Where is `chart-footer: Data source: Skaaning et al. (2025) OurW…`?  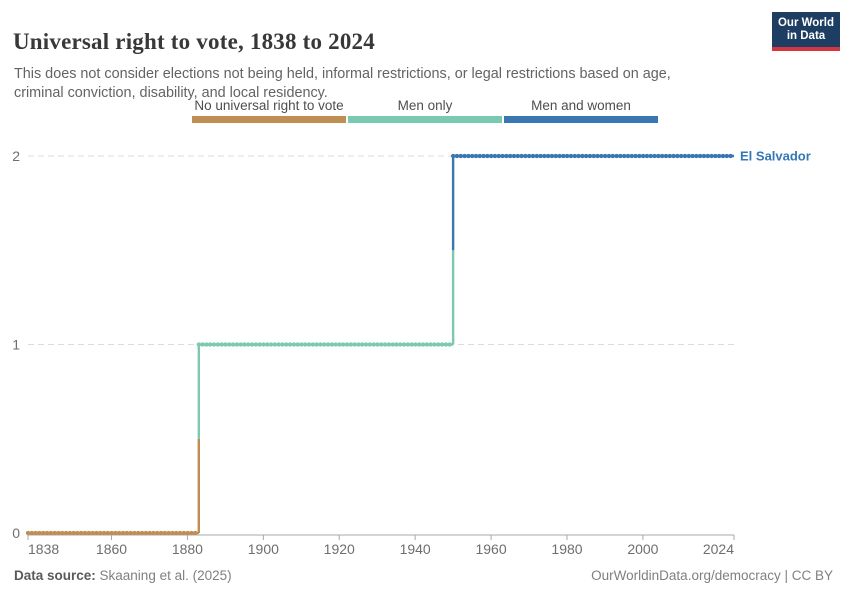
chart-footer: Data source: Skaaning et al. (2025) OurW… is located at coordinates (423, 575).